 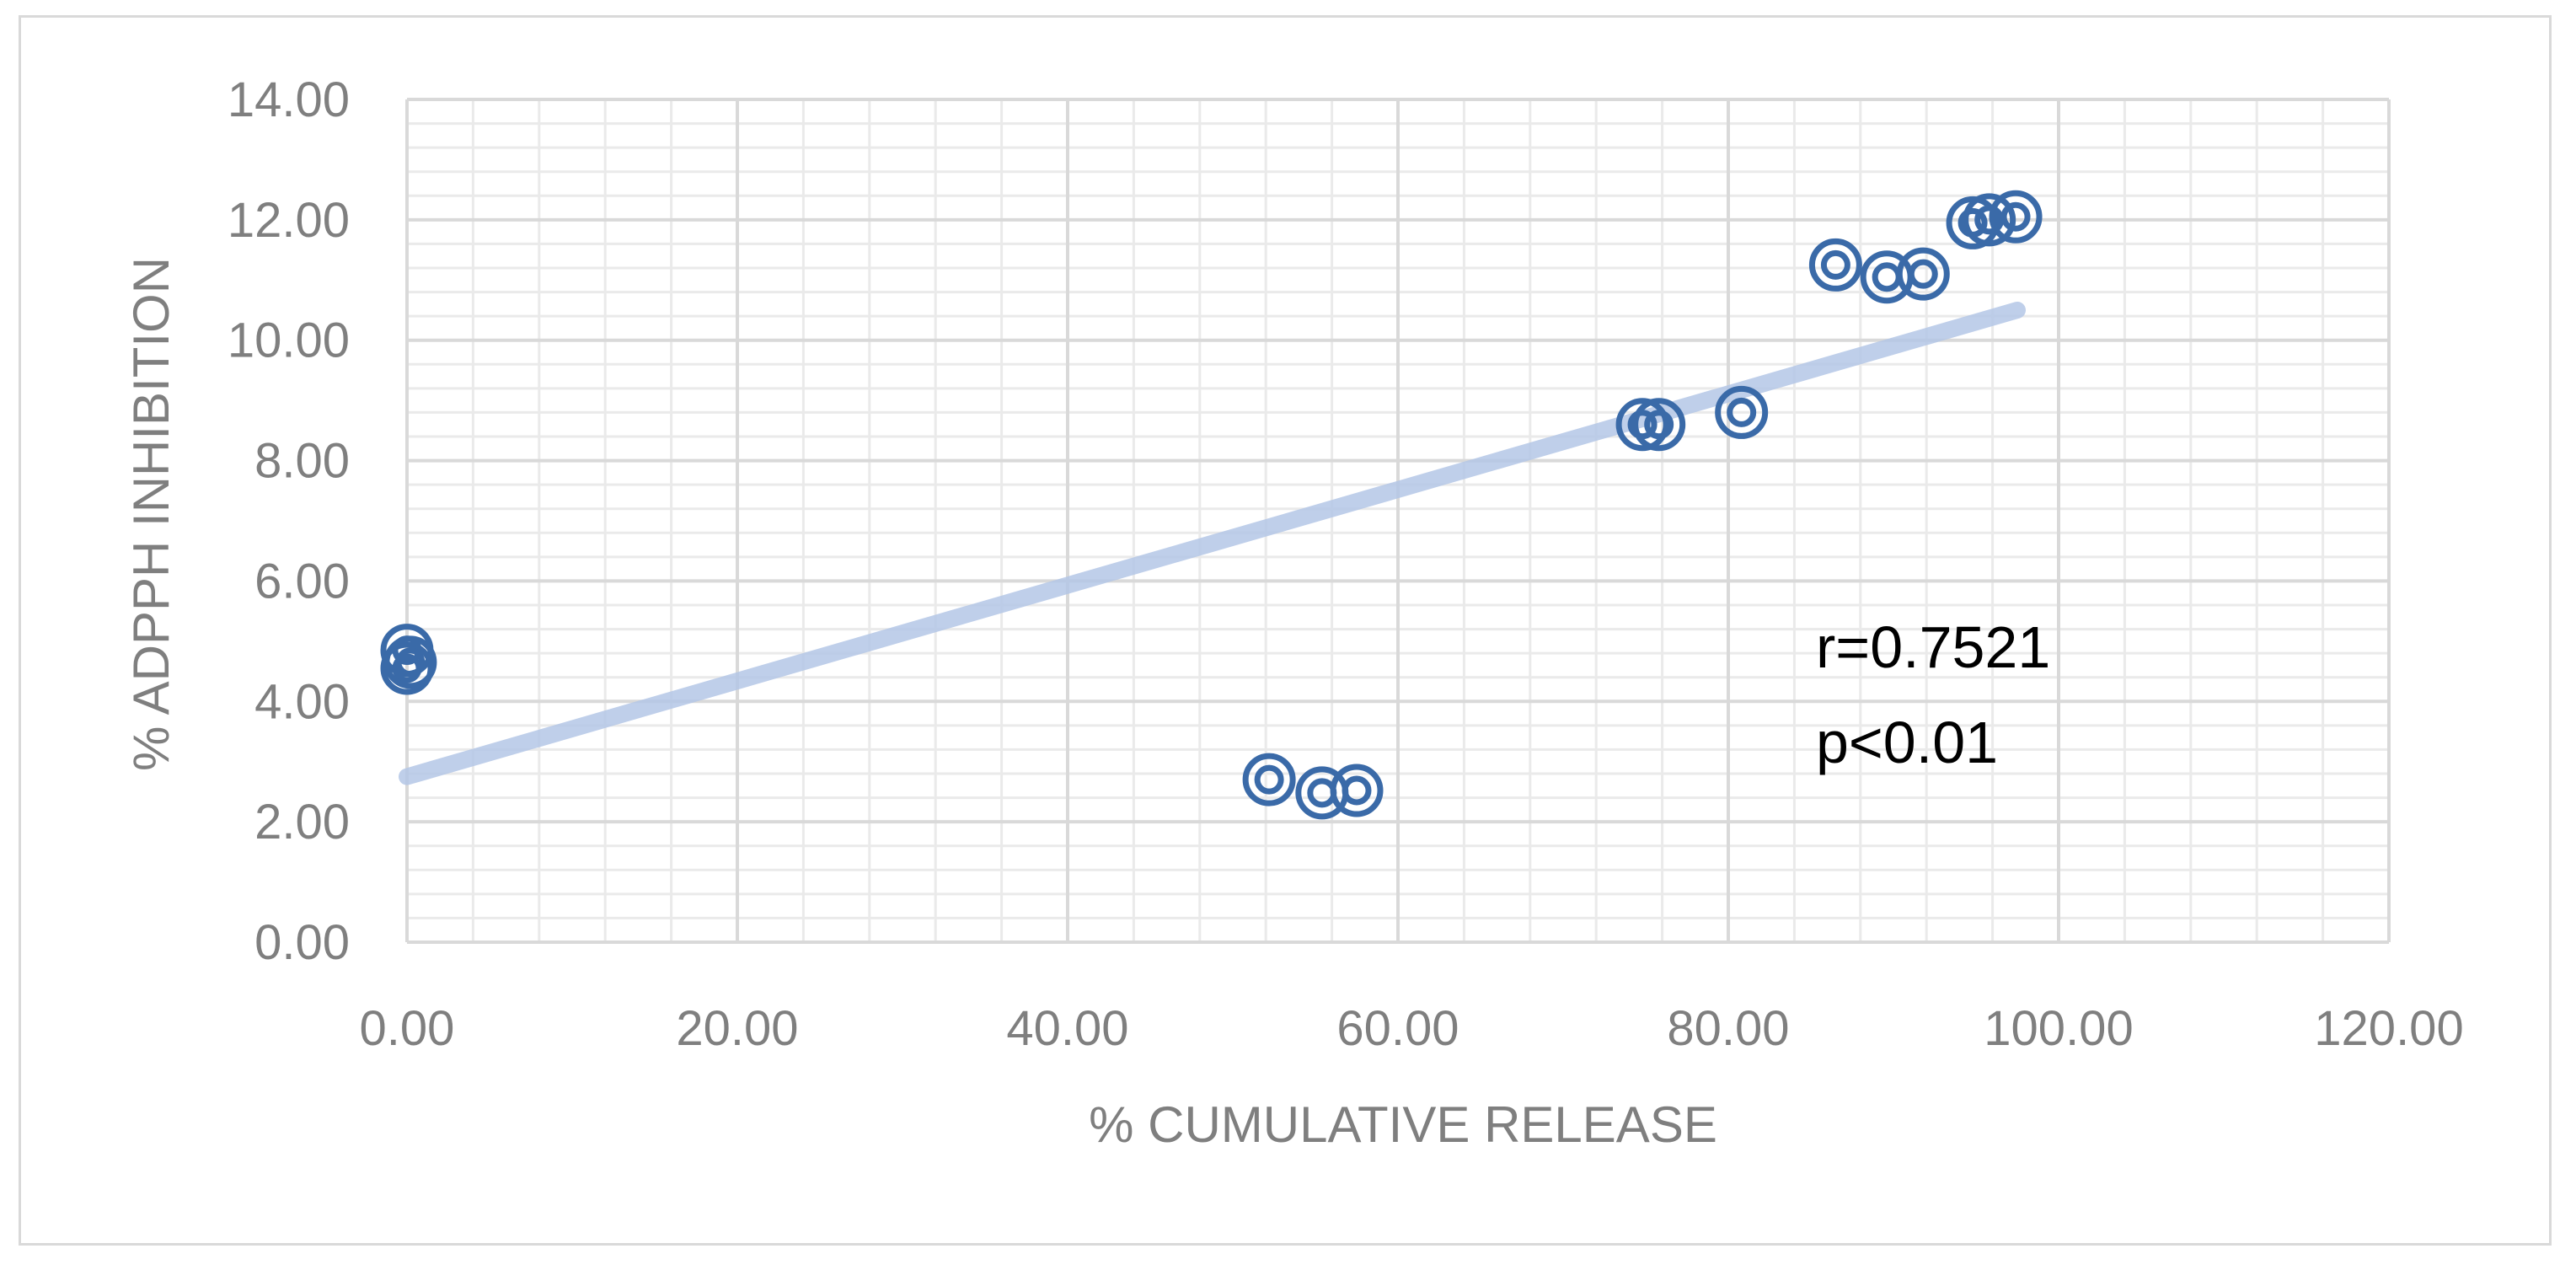 I want to click on x-tick-label: 80.00, so click(x=1728, y=1028).